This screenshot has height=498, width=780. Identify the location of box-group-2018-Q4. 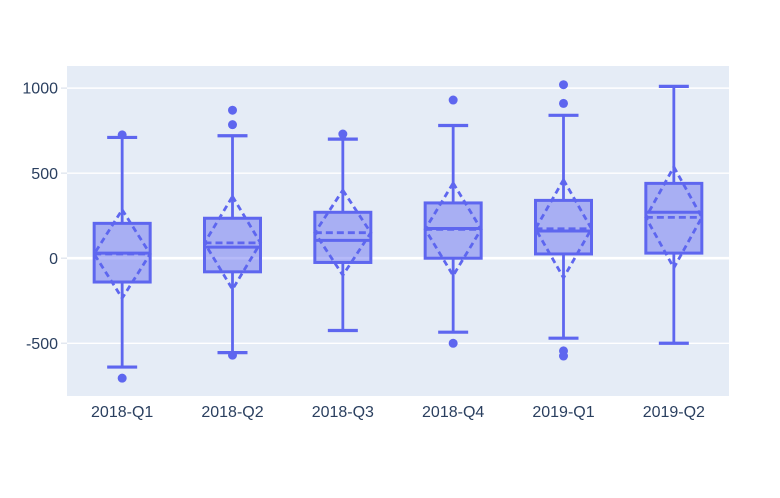
(453, 221).